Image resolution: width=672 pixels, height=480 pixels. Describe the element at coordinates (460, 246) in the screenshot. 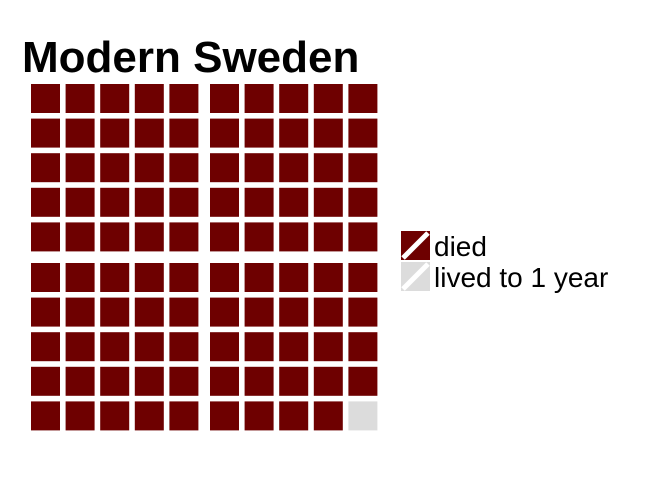

I see `legend-label-died: died` at that location.